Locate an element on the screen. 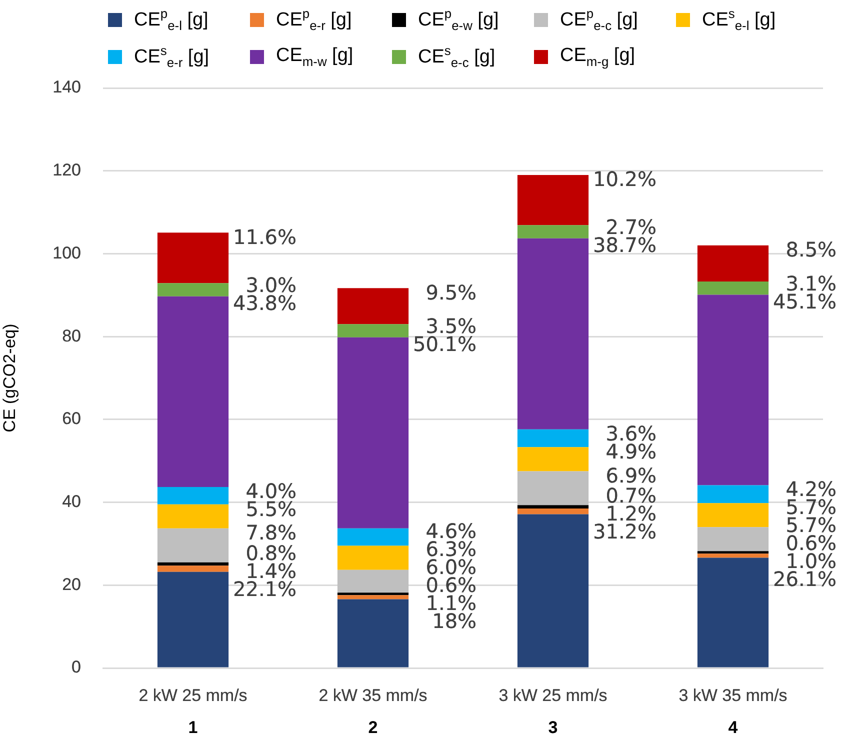 This screenshot has width=845, height=751. legend-label: CE$_{m-w}$ [g] is located at coordinates (315, 56).